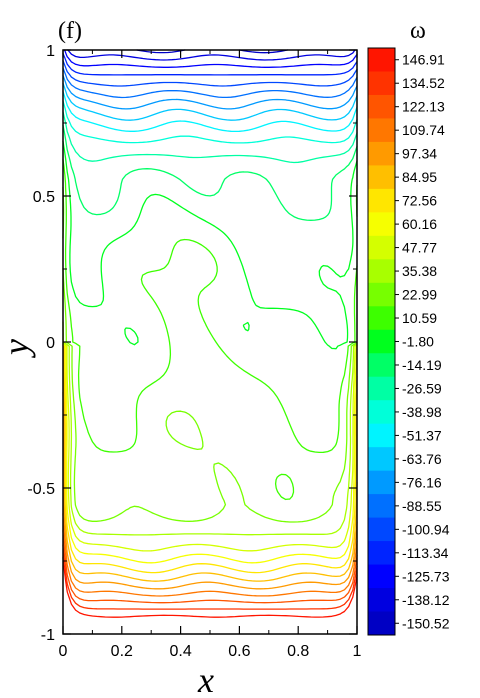 The height and width of the screenshot is (698, 480). Describe the element at coordinates (426, 623) in the screenshot. I see `colorbar-label: -150.52` at that location.